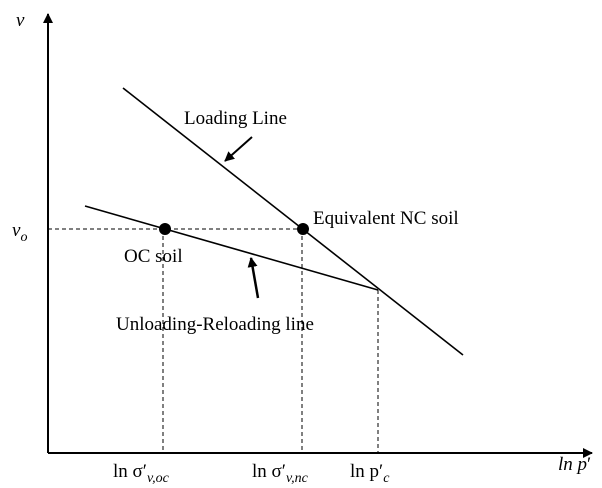 Image resolution: width=602 pixels, height=488 pixels. I want to click on v0-label: vo, so click(19, 232).